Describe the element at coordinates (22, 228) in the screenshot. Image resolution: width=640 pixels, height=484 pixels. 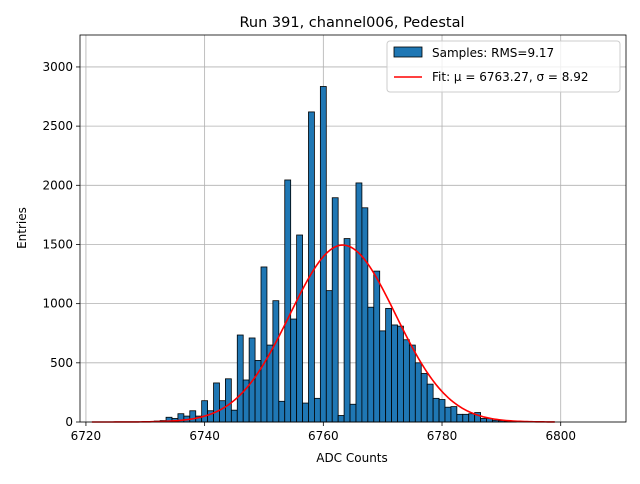
I see `y-axis-label: Entries` at that location.